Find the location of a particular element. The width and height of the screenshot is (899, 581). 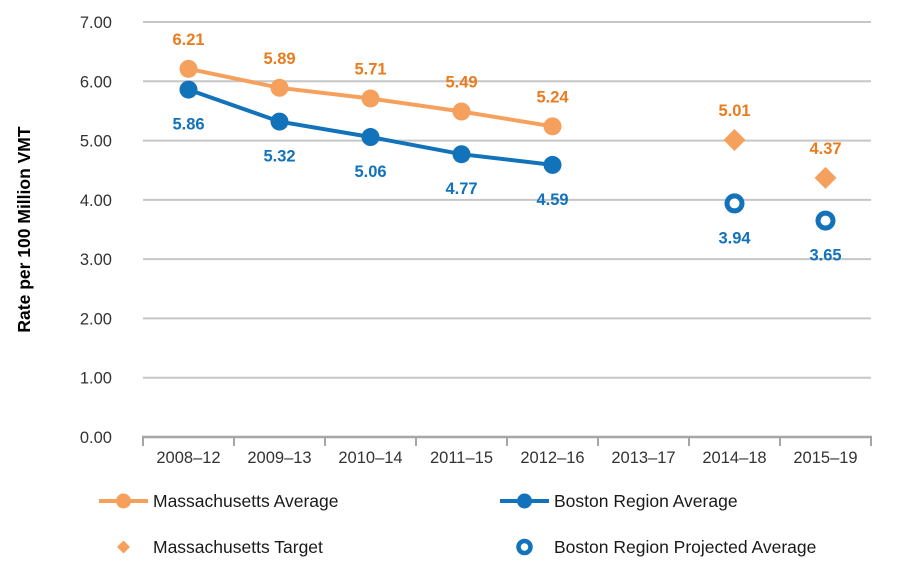

data-point-label: 5.86 is located at coordinates (188, 125).